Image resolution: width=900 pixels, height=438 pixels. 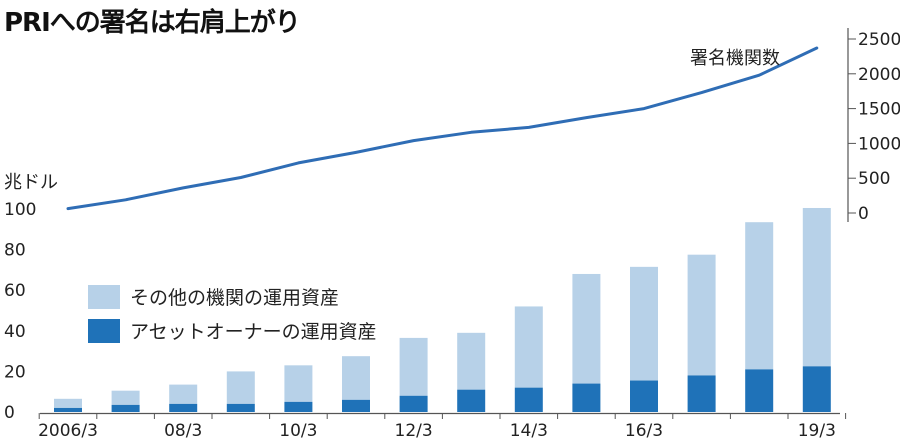 I want to click on y-tick-label-right: 0, so click(x=863, y=214).